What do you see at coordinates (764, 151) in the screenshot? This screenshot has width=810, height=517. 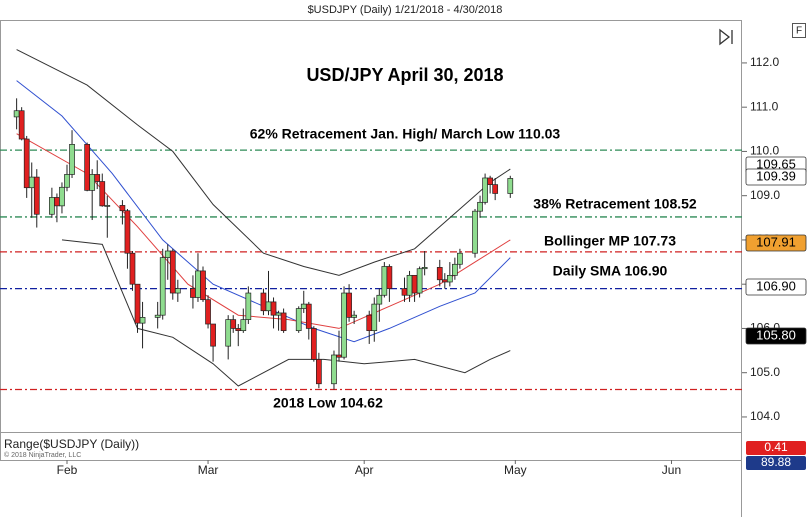 I see `y-tick-label: 110.0` at bounding box center [764, 151].